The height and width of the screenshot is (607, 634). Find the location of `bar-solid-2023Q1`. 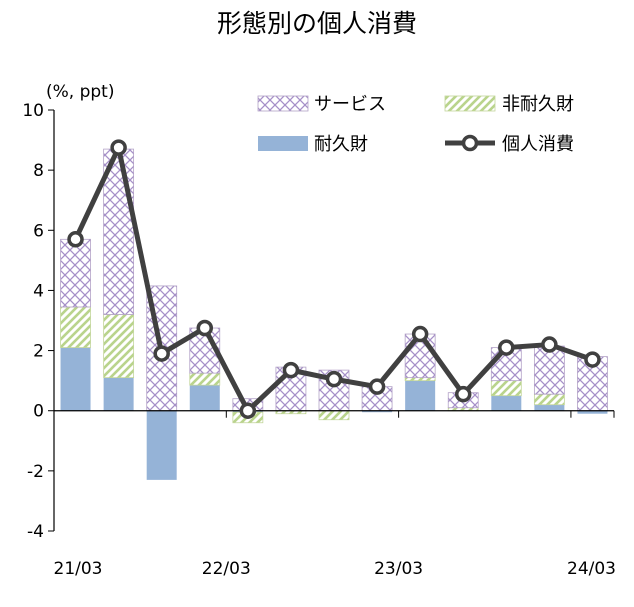

bar-solid-2023Q1 is located at coordinates (420, 395).